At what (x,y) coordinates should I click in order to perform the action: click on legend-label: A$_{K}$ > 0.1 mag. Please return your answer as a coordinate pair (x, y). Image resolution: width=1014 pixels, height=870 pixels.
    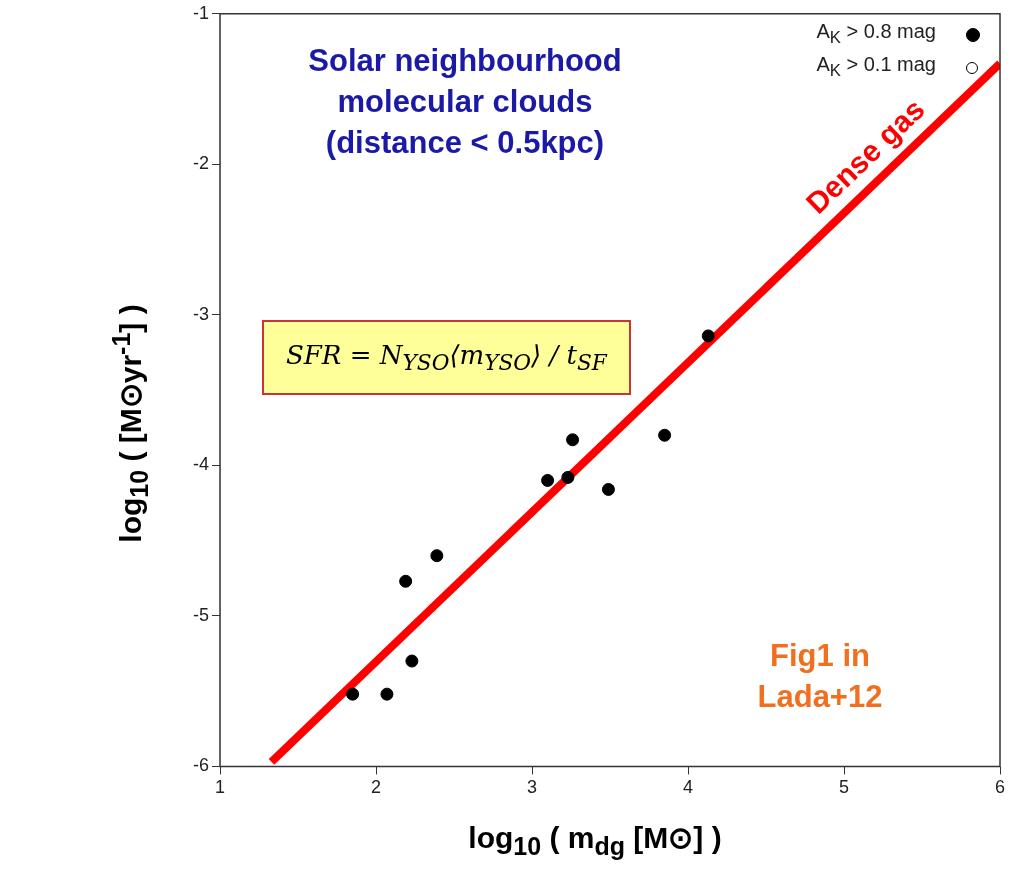
    Looking at the image, I should click on (876, 67).